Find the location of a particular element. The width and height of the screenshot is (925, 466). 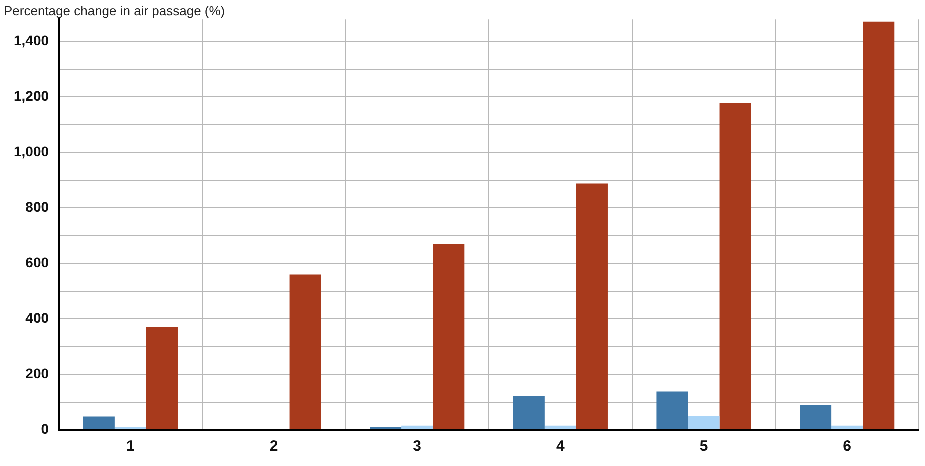

y-tick-label: 0 is located at coordinates (45, 428).